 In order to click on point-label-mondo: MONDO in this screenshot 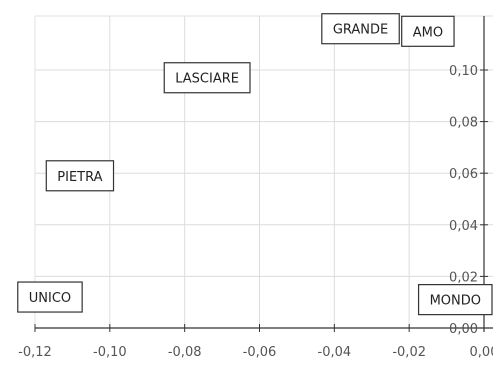, I will do `click(455, 300)`.